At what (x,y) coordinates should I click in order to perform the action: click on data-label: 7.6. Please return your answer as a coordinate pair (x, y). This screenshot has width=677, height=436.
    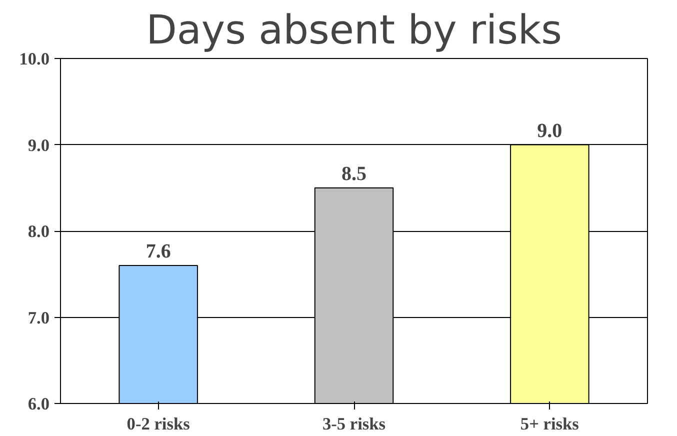
    Looking at the image, I should click on (158, 251).